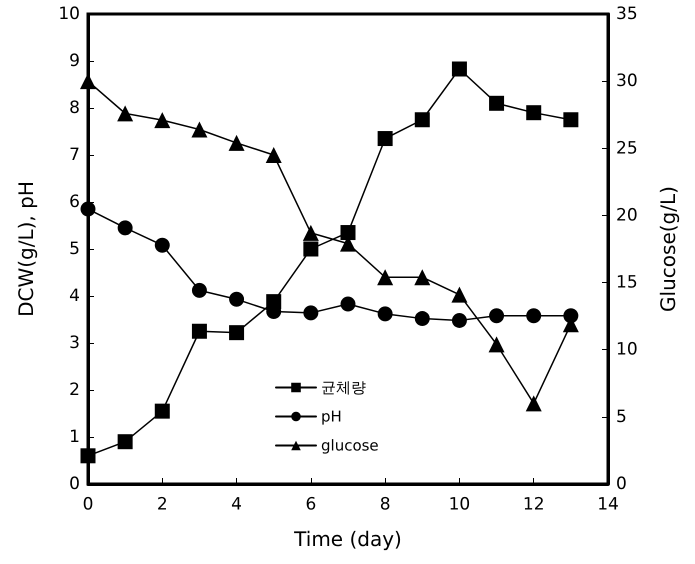  What do you see at coordinates (88, 504) in the screenshot?
I see `x-tick-label: 0` at bounding box center [88, 504].